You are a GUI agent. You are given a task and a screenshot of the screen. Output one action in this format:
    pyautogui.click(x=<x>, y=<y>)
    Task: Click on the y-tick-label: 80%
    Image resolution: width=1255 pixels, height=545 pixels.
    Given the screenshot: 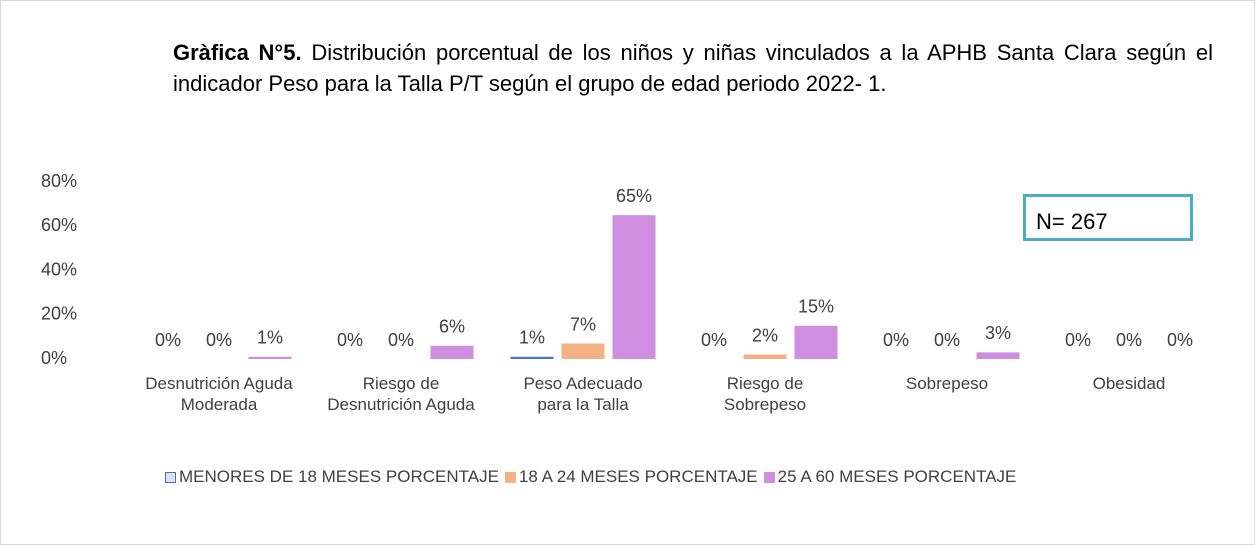 What is the action you would take?
    pyautogui.click(x=59, y=181)
    